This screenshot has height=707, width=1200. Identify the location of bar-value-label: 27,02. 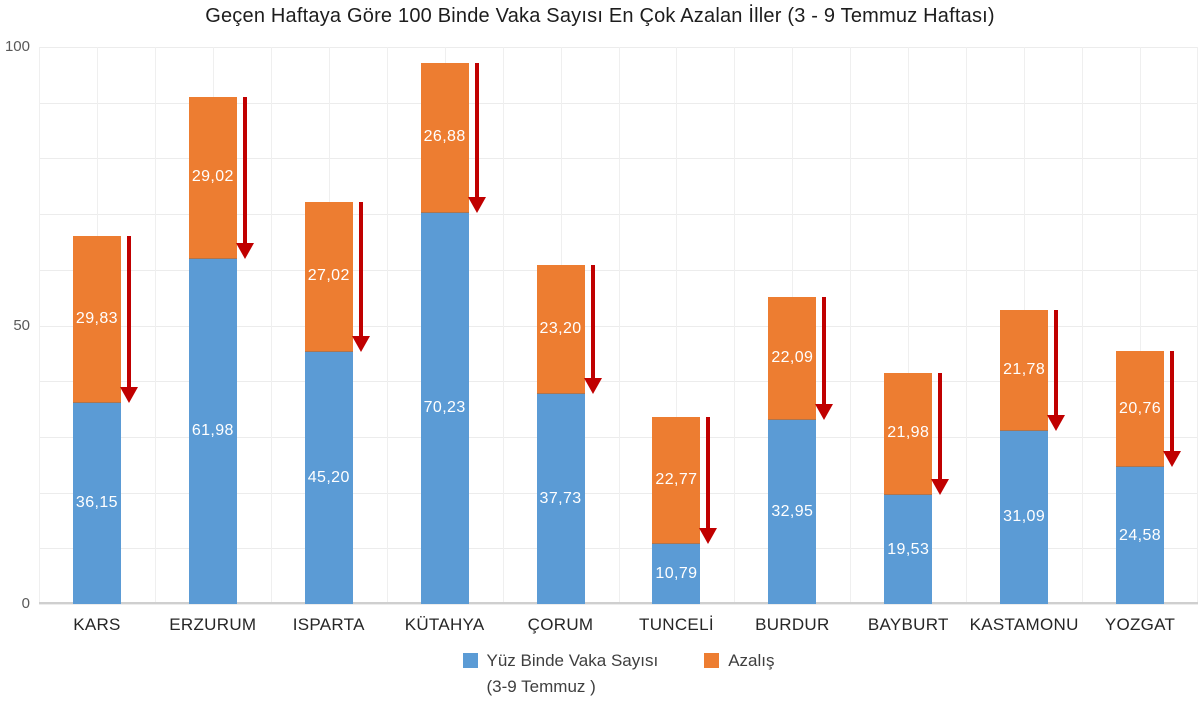
(328, 276).